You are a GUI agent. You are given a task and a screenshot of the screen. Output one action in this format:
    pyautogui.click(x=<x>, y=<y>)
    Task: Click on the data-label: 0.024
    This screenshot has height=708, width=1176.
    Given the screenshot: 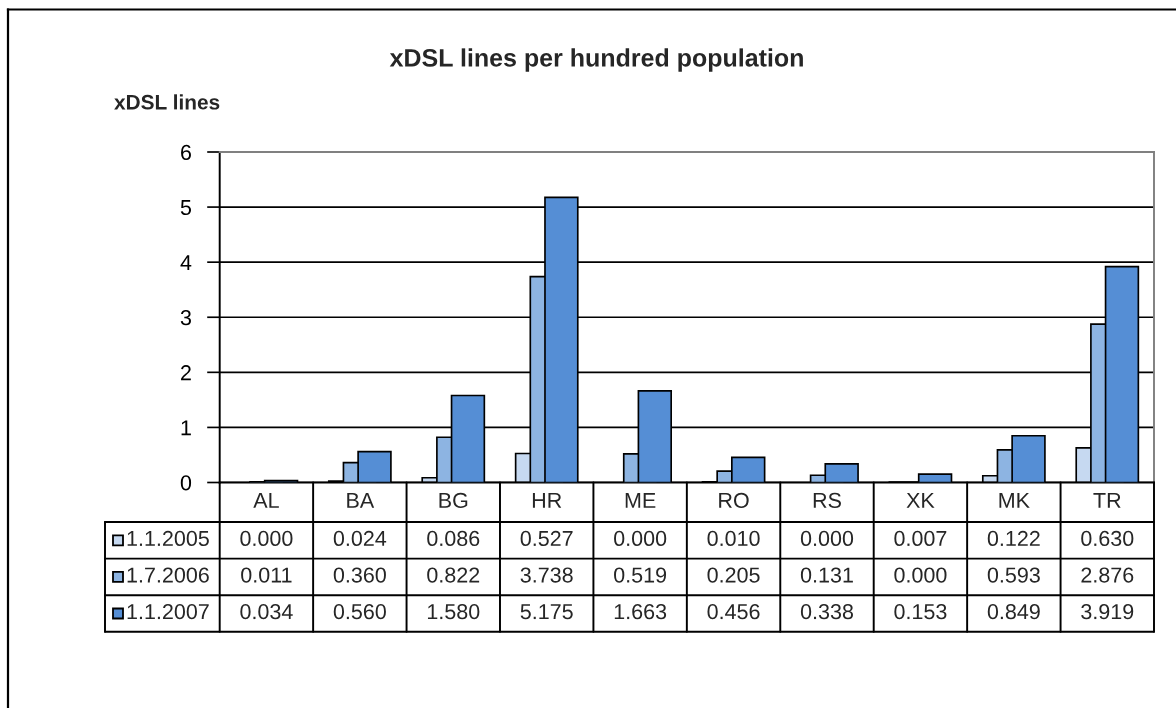 What is the action you would take?
    pyautogui.click(x=360, y=538)
    